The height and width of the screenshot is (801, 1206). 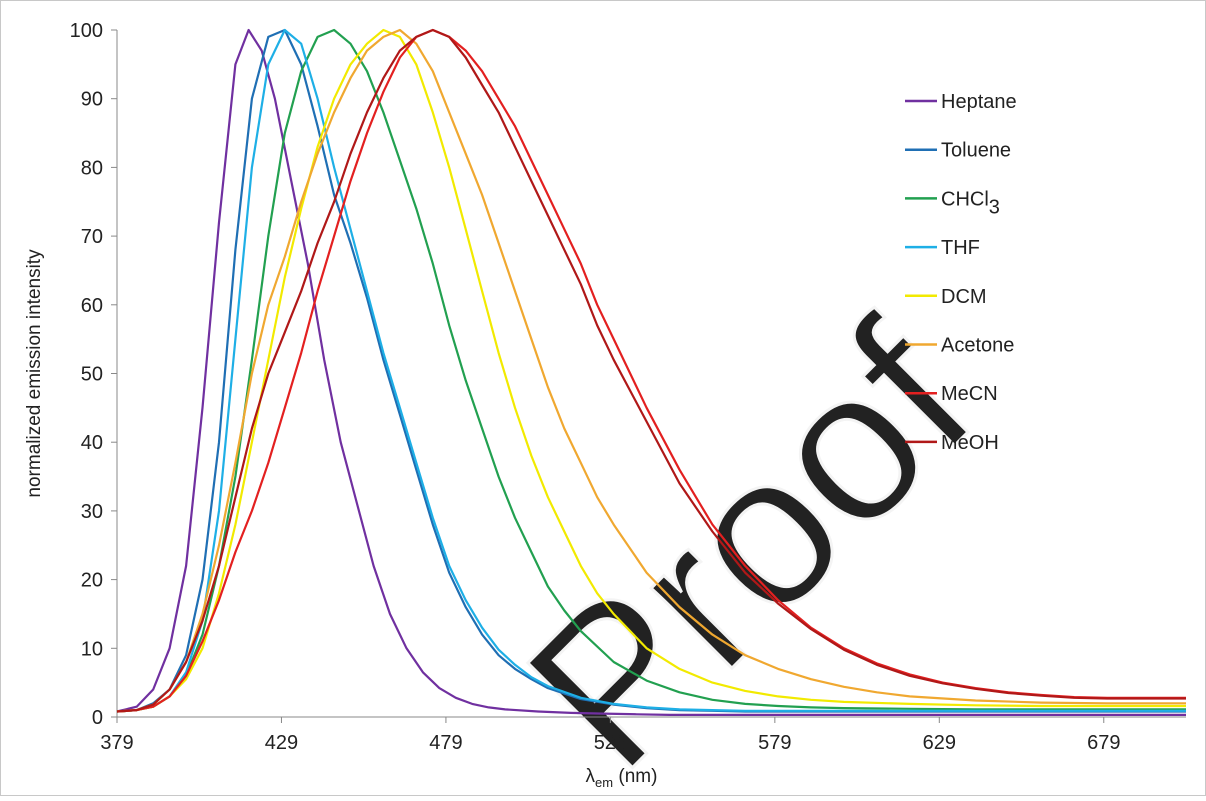 What do you see at coordinates (92, 443) in the screenshot?
I see `y-tick-label: 40` at bounding box center [92, 443].